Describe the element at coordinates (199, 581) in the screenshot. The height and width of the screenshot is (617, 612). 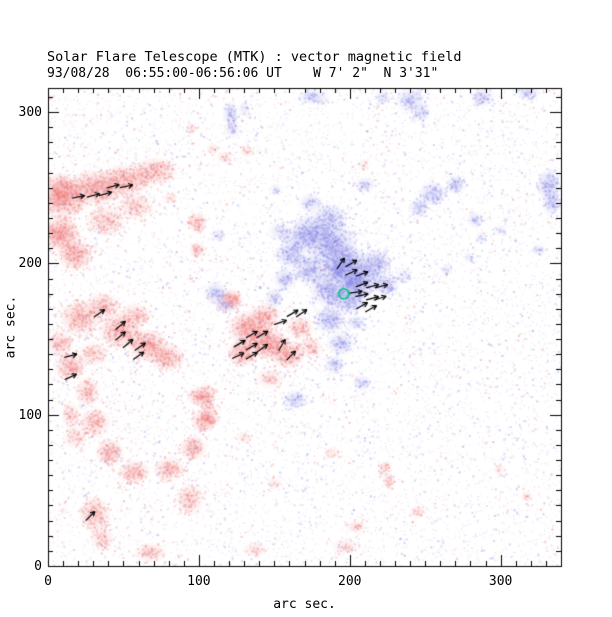
I see `x-tick-label: 100` at that location.